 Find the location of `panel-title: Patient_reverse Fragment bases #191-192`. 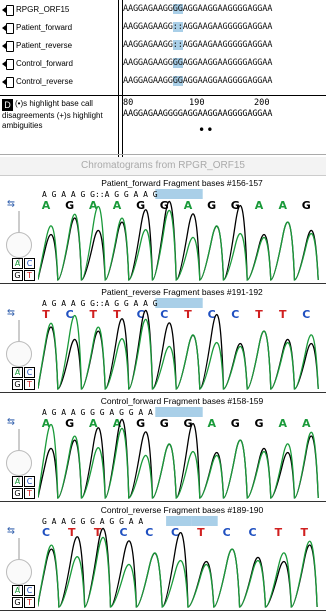

panel-title: Patient_reverse Fragment bases #191-192 is located at coordinates (182, 292).